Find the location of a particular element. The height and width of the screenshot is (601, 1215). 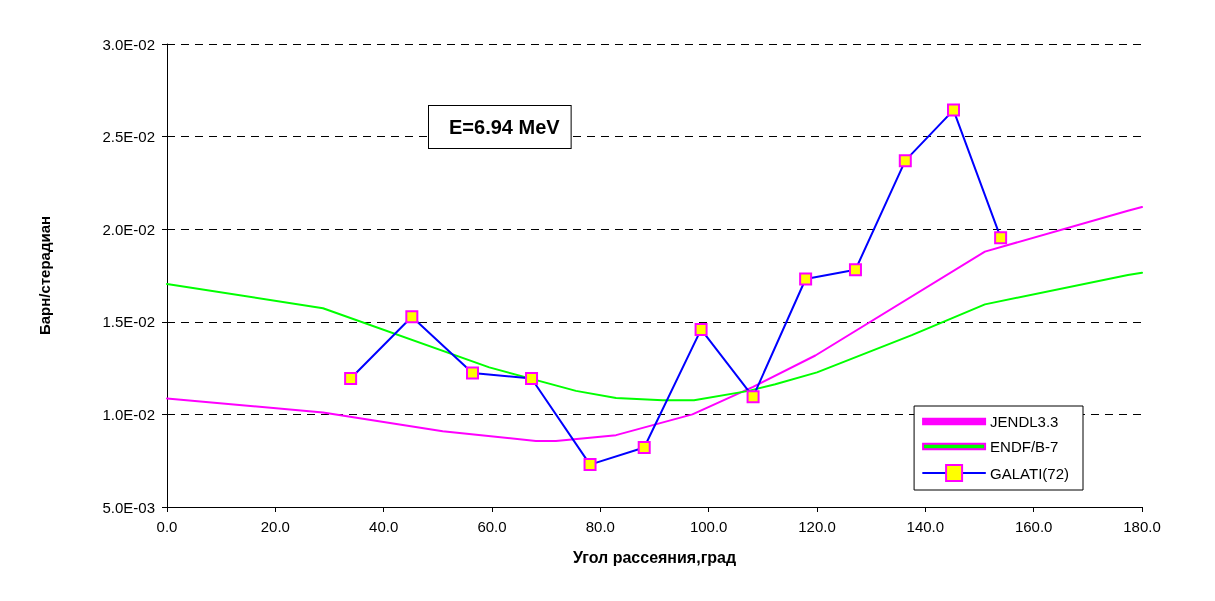

y-axis-title: Барн/стерадиан is located at coordinates (44, 275).